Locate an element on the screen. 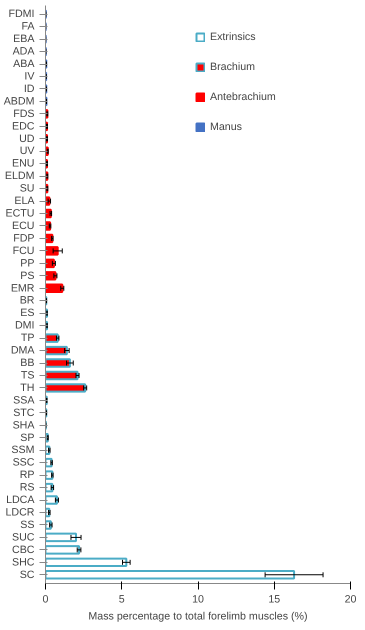  y-tick-label: SP is located at coordinates (27, 438).